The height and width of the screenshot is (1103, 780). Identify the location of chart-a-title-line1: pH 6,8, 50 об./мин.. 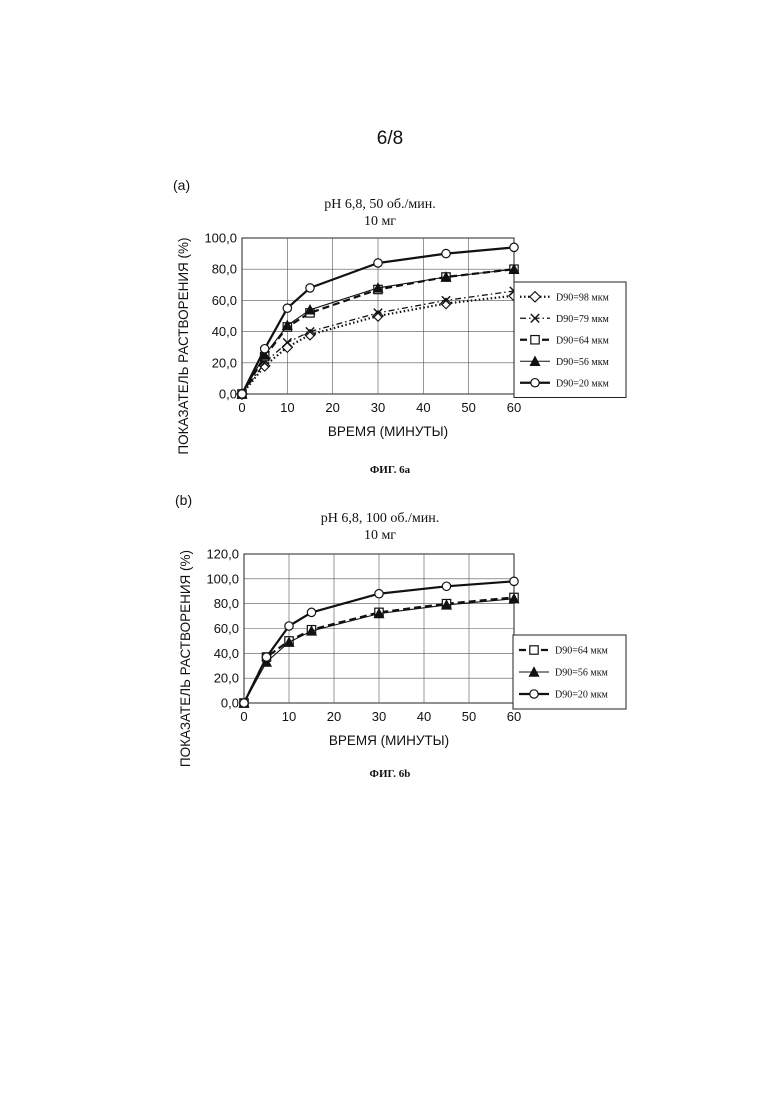
(380, 204).